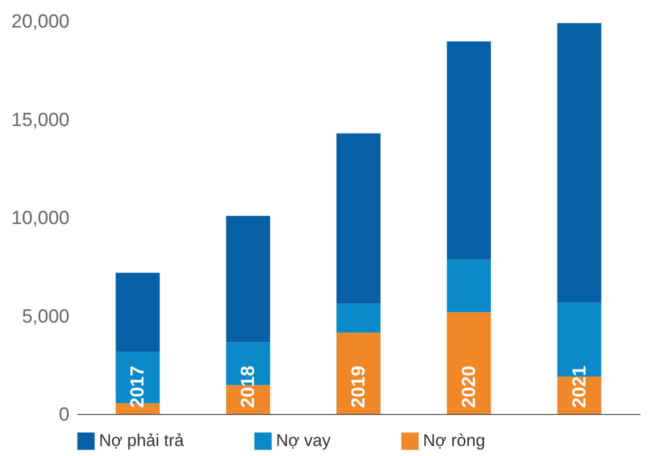 Image resolution: width=650 pixels, height=456 pixels. Describe the element at coordinates (40, 120) in the screenshot. I see `y-tick-label: 15,000` at that location.